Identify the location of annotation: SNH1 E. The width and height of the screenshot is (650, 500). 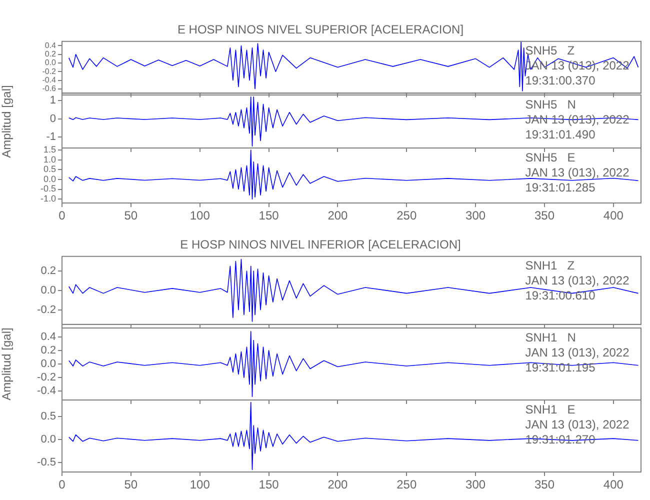
(550, 409).